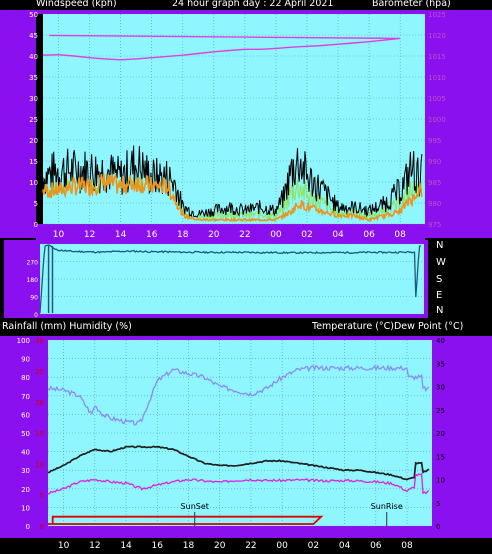  I want to click on direction-y-tick: 270, so click(33, 263).